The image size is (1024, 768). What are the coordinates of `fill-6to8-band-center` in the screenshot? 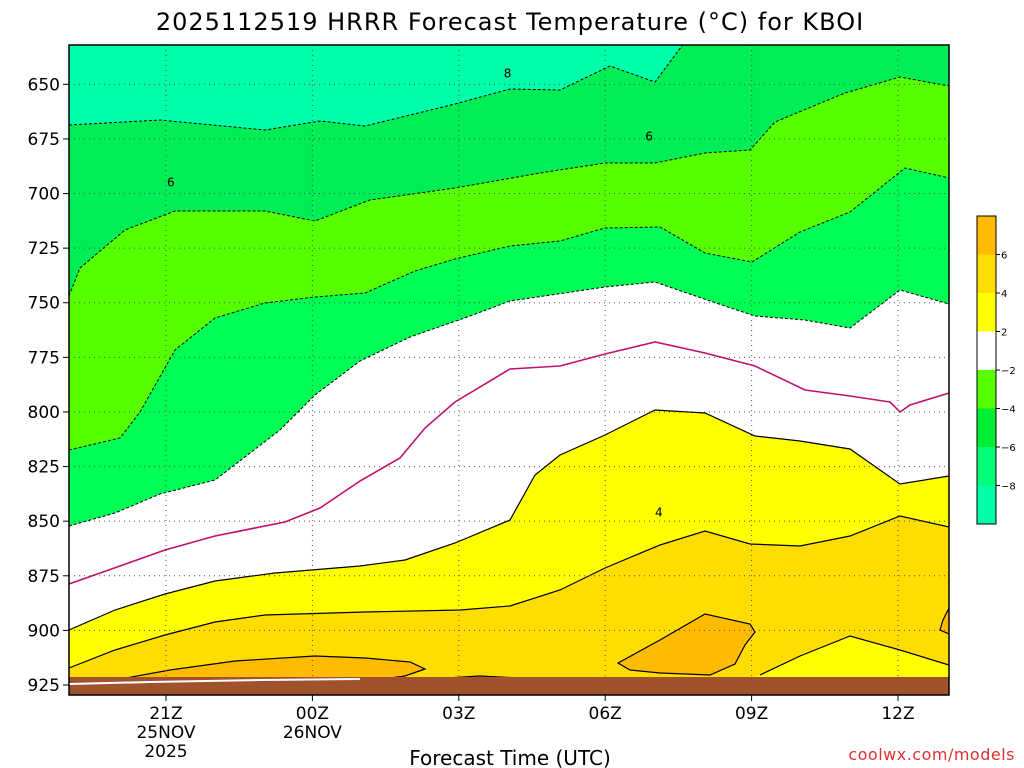 It's located at (686, 644).